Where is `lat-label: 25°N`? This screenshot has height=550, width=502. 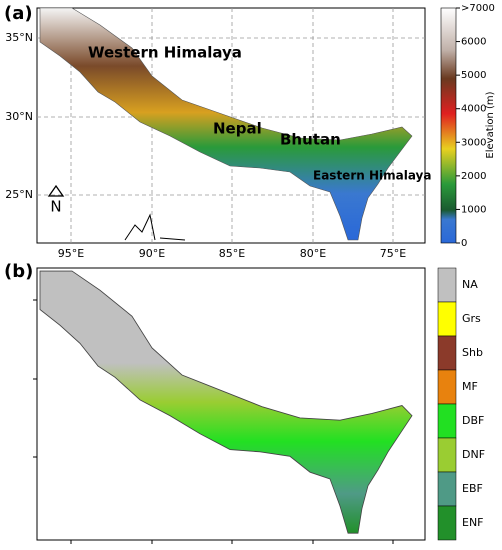 lat-label: 25°N is located at coordinates (19, 194).